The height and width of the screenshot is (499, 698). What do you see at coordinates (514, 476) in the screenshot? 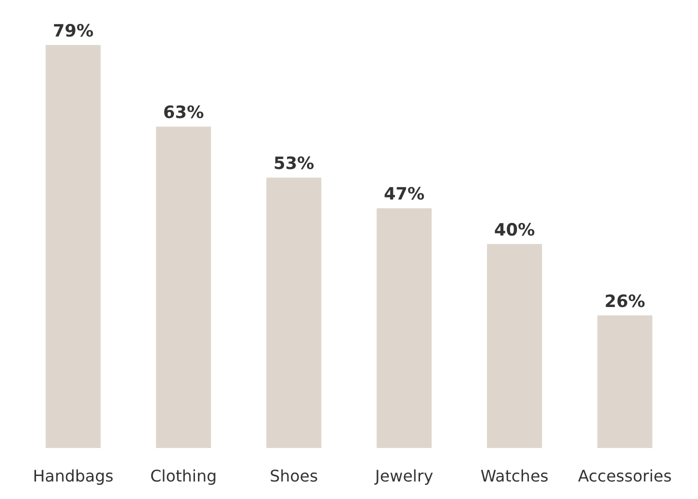
I see `x-tick-label: Watches` at bounding box center [514, 476].